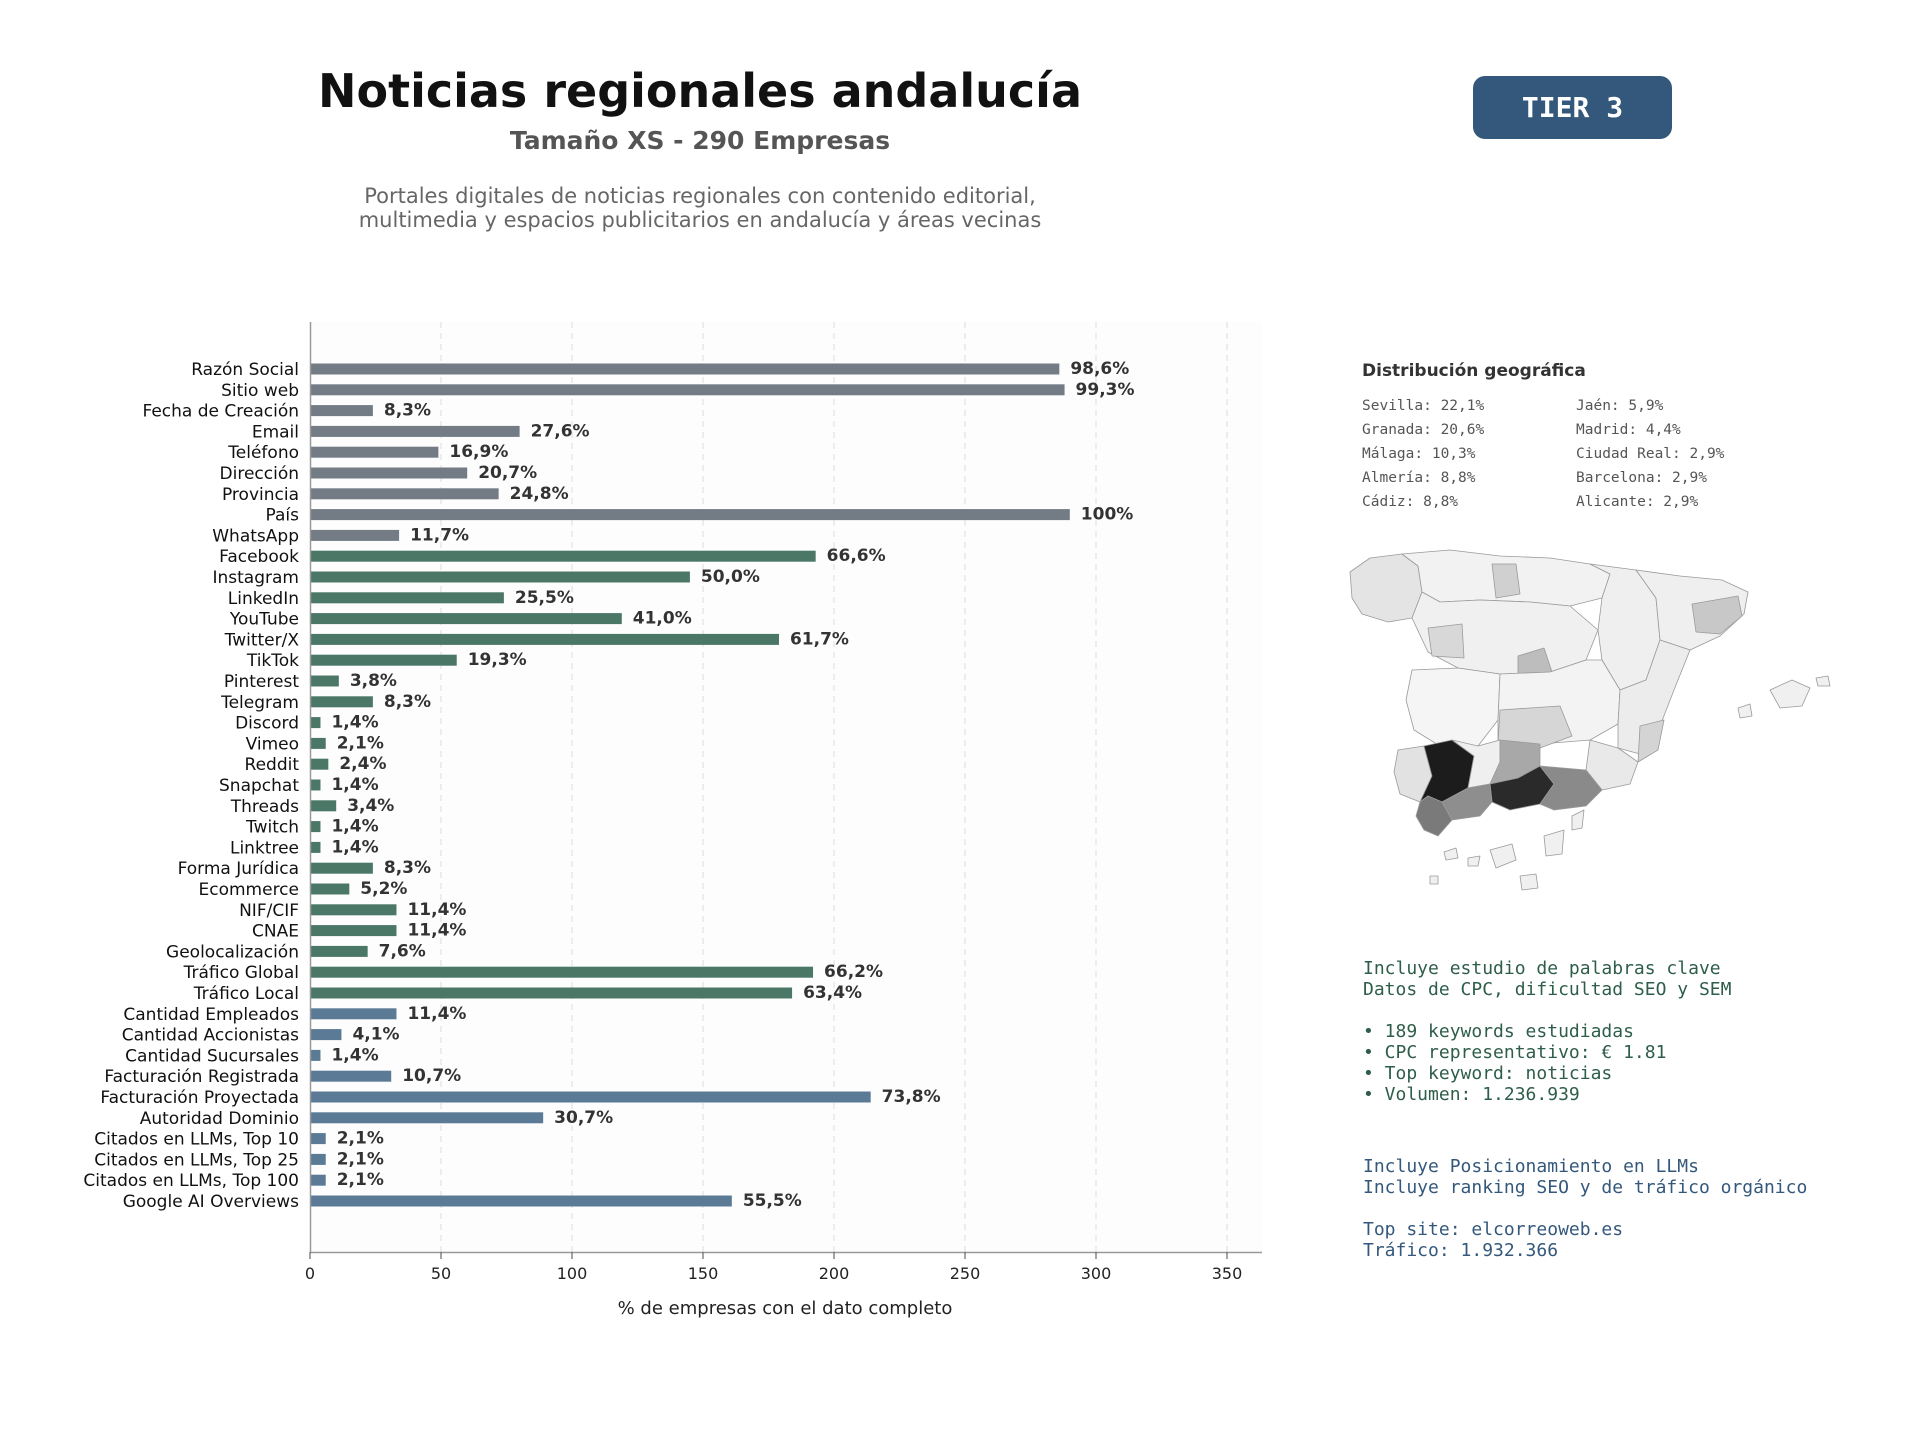 The image size is (1920, 1440). What do you see at coordinates (211, 1015) in the screenshot?
I see `category-label: Cantidad Empleados` at bounding box center [211, 1015].